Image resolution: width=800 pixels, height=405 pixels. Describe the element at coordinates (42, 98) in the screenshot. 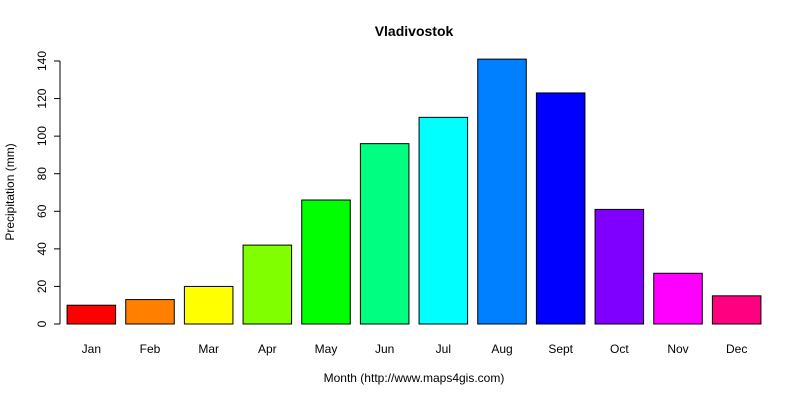

I see `y-axis-tick-label: 120` at that location.